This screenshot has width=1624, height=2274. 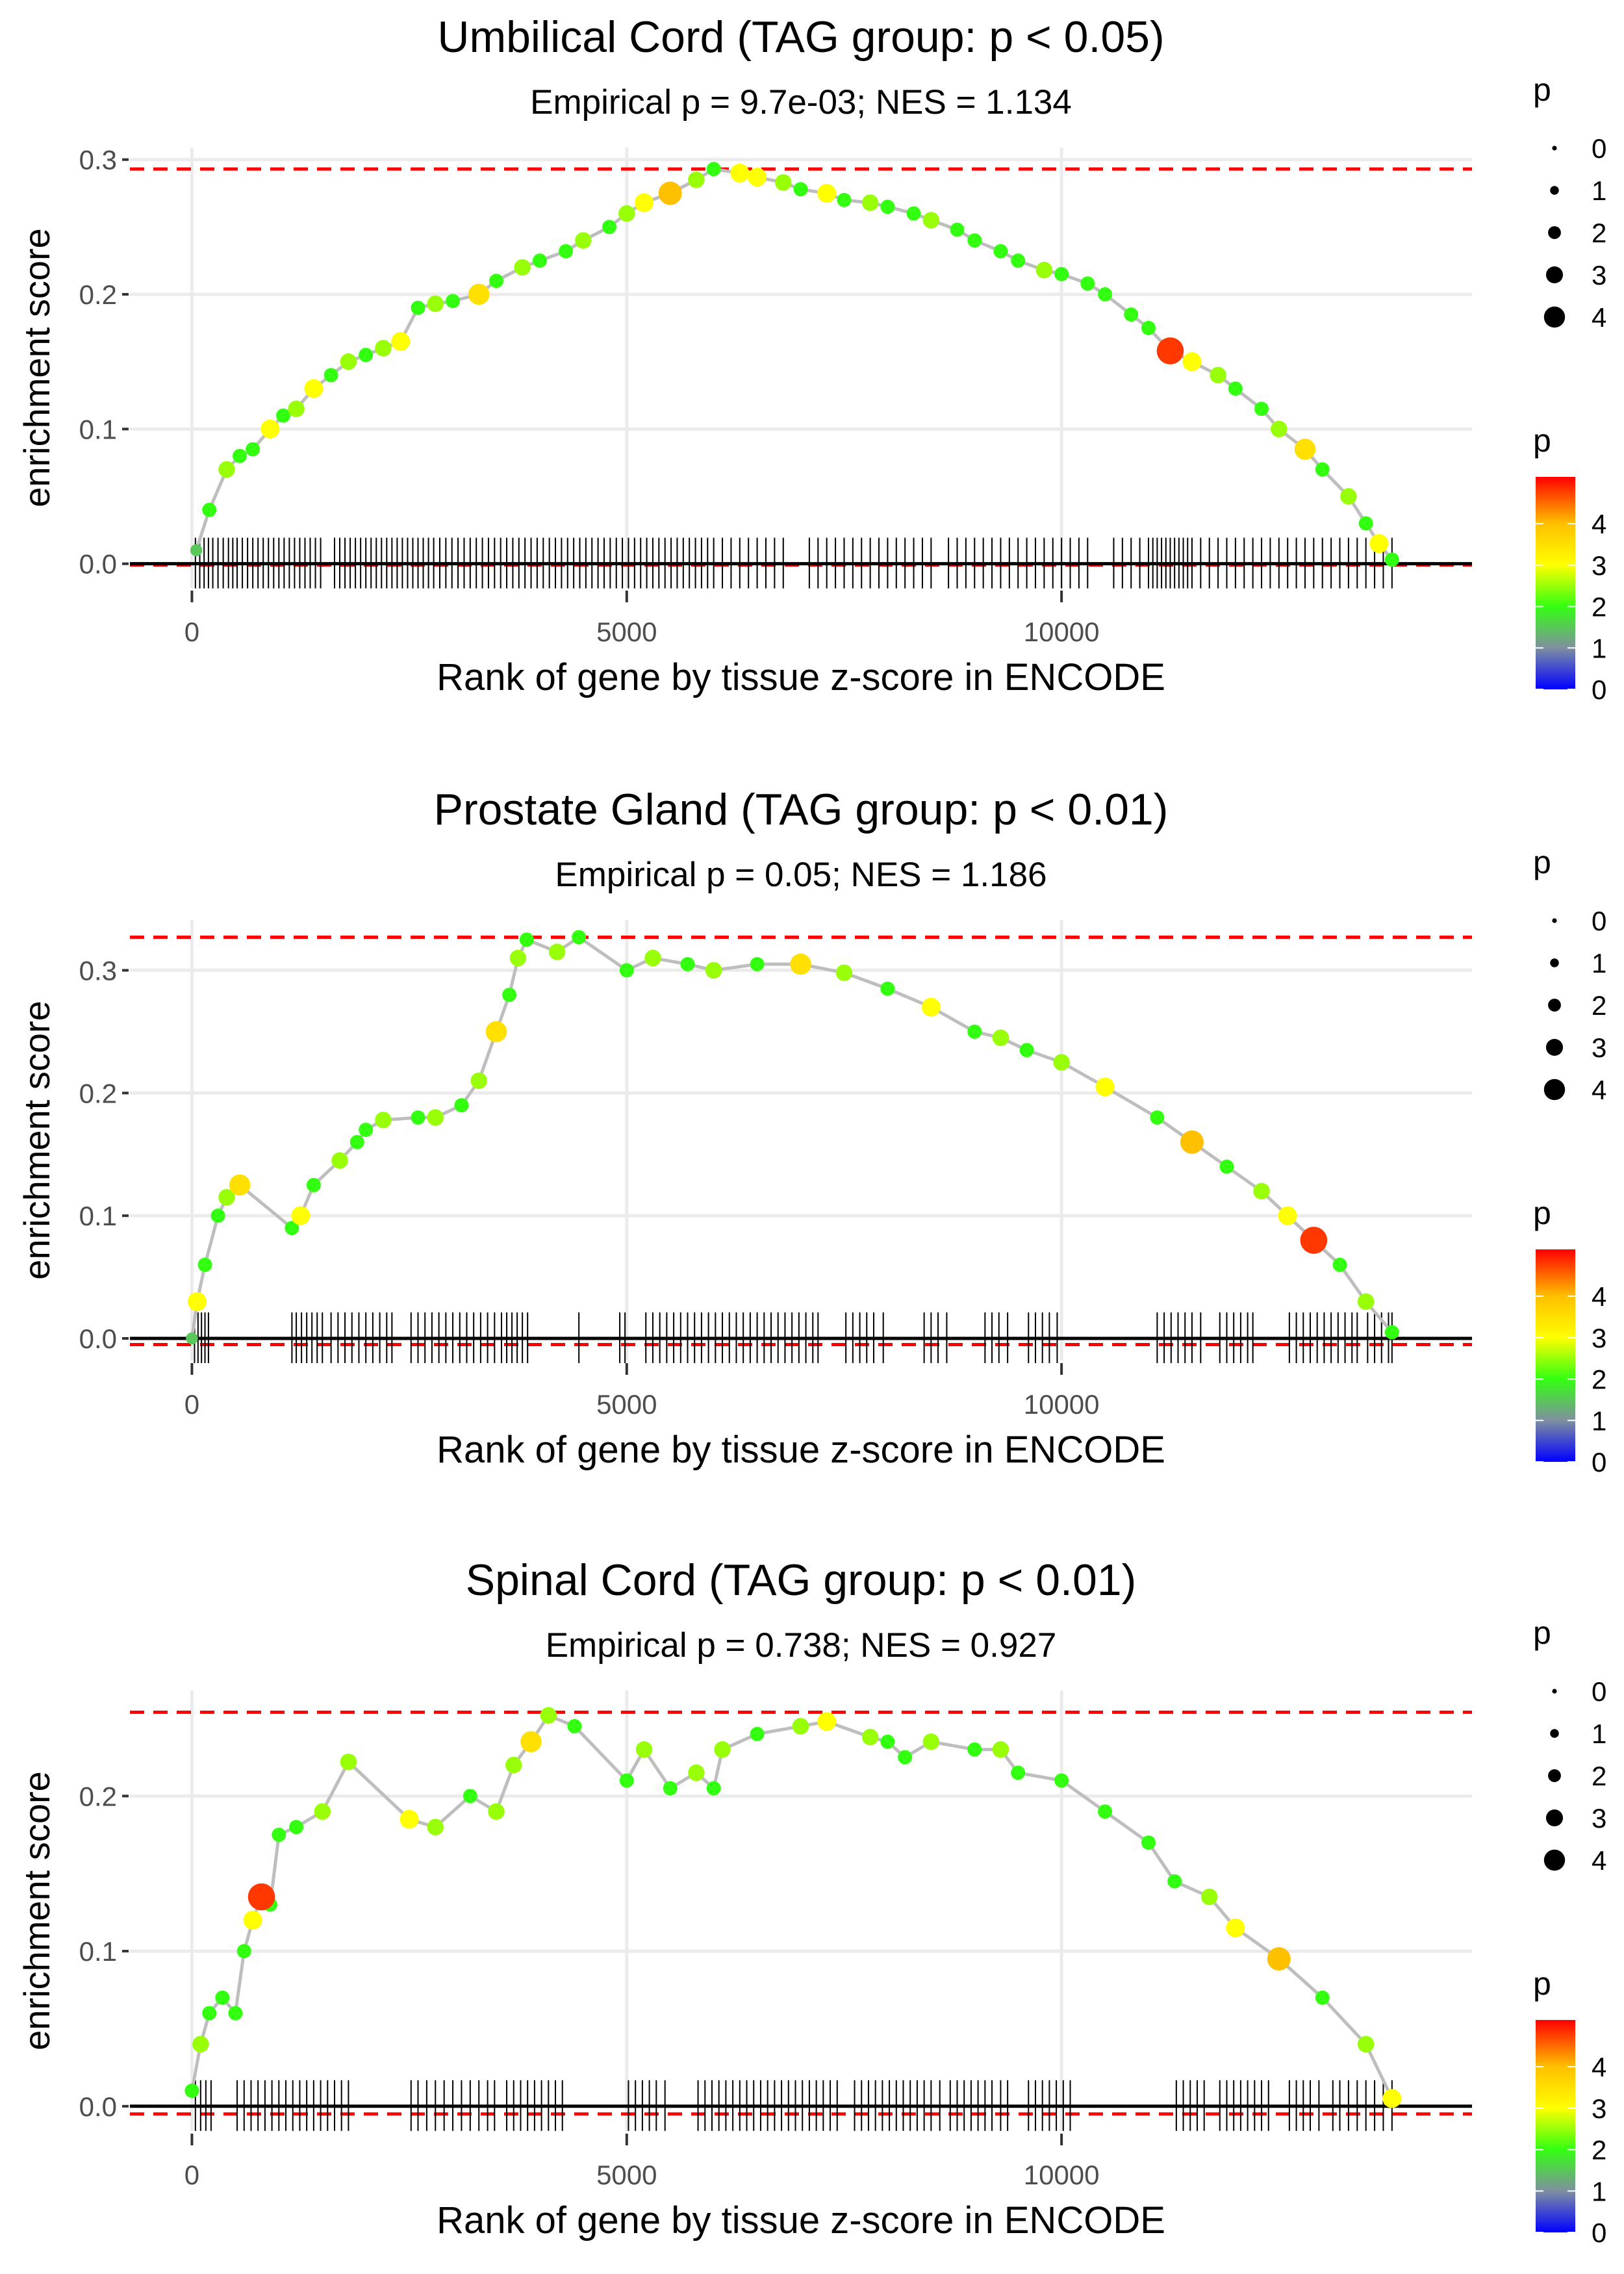 I want to click on color-legend-label: 1, so click(x=1599, y=2191).